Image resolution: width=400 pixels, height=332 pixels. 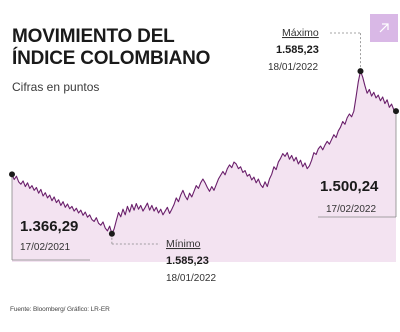 What do you see at coordinates (187, 261) in the screenshot?
I see `min-value-label: 1.585,23` at bounding box center [187, 261].